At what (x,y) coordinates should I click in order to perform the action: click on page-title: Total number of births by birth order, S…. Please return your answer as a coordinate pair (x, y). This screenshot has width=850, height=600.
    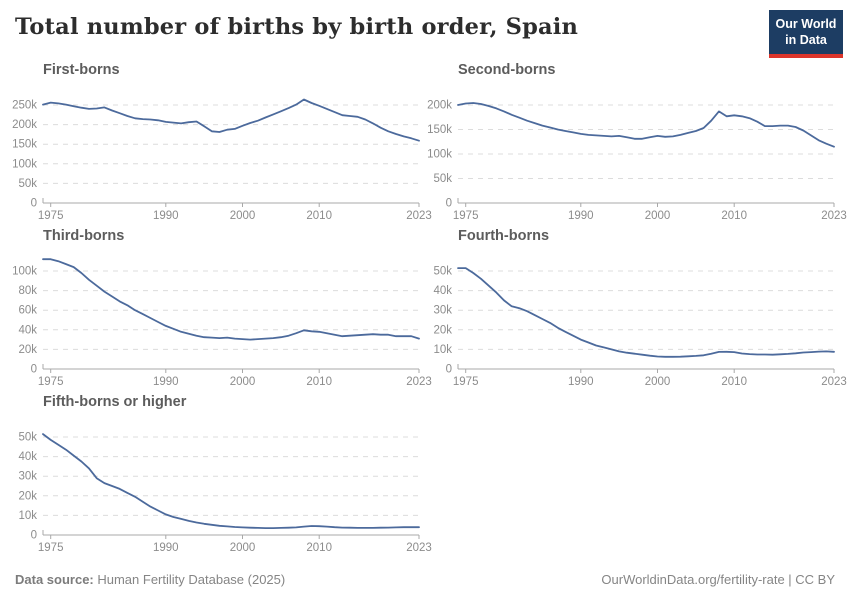
    Looking at the image, I should click on (297, 27).